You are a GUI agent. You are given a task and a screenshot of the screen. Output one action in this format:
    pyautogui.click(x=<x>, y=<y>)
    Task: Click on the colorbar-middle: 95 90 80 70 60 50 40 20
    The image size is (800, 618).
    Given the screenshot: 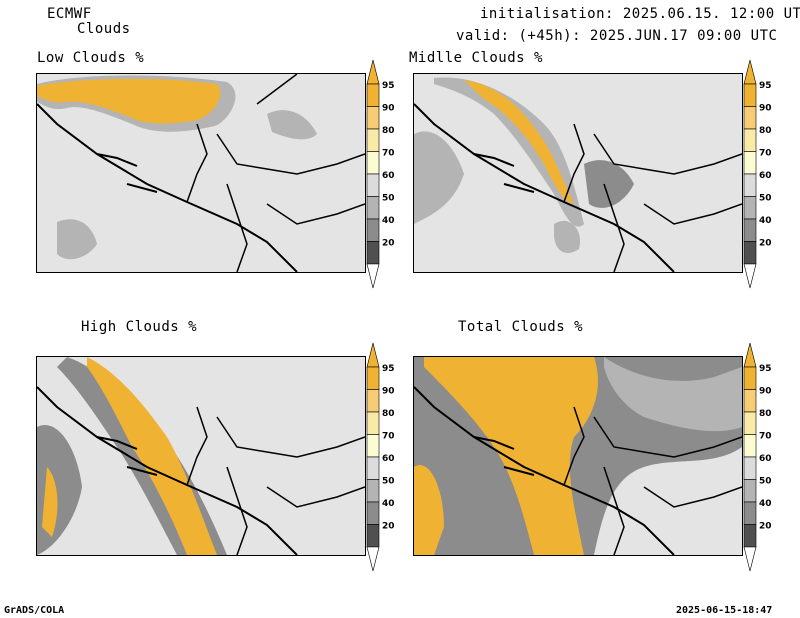 What is the action you would take?
    pyautogui.click(x=761, y=174)
    